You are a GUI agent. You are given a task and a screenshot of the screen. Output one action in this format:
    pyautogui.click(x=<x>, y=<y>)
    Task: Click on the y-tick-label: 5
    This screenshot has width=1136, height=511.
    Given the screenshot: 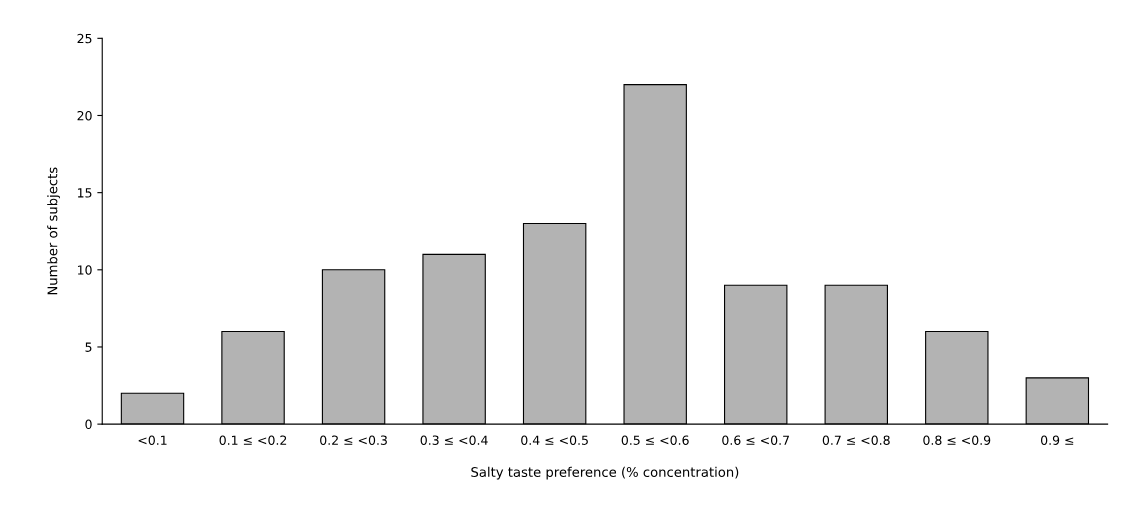 What is the action you would take?
    pyautogui.click(x=88, y=347)
    